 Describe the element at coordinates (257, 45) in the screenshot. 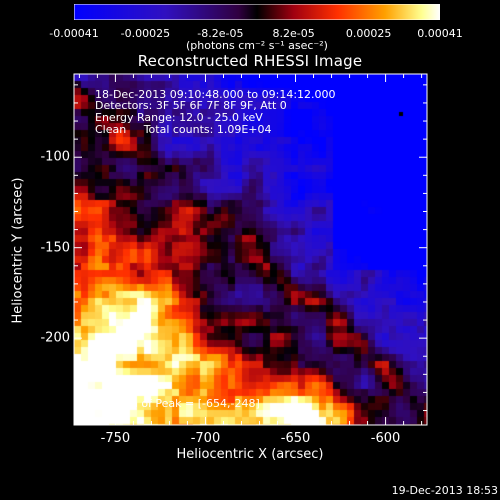

I see `colorbar-unit-label: (photons cm⁻² s⁻¹ asec⁻²)` at that location.